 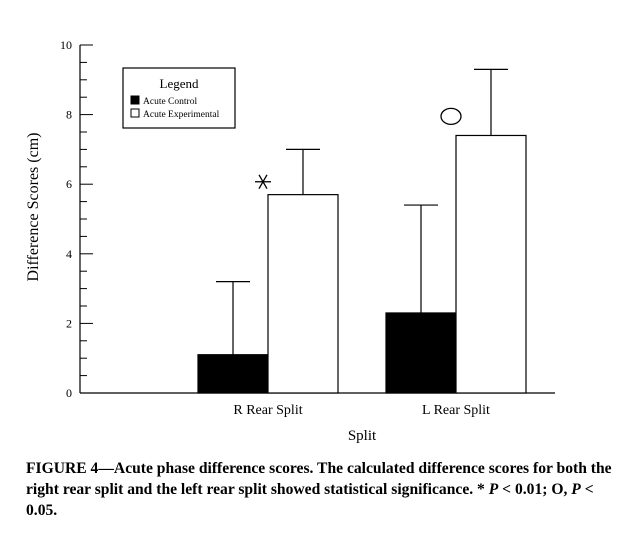 What do you see at coordinates (535, 489) in the screenshot?
I see `caption-text-2: < 0.01; O,` at bounding box center [535, 489].